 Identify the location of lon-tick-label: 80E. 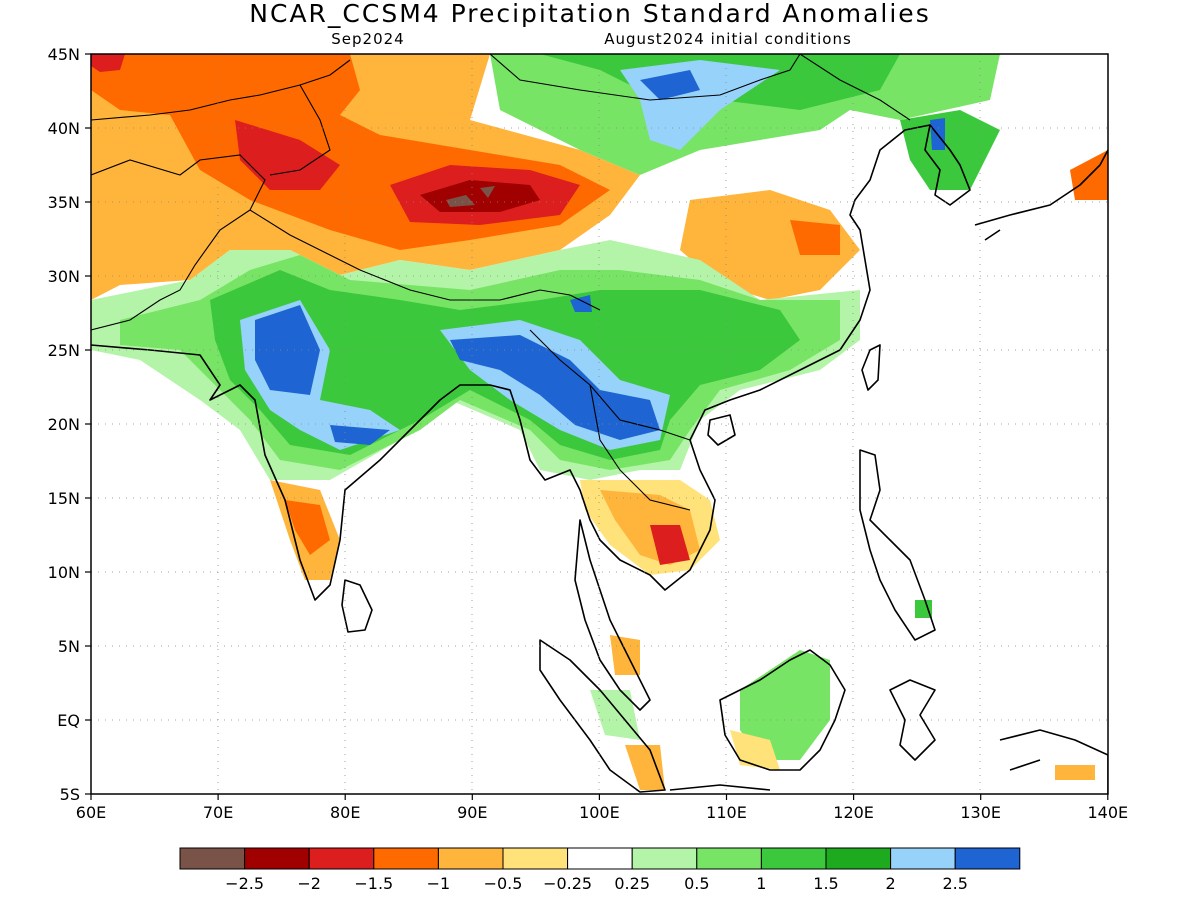
(345, 812).